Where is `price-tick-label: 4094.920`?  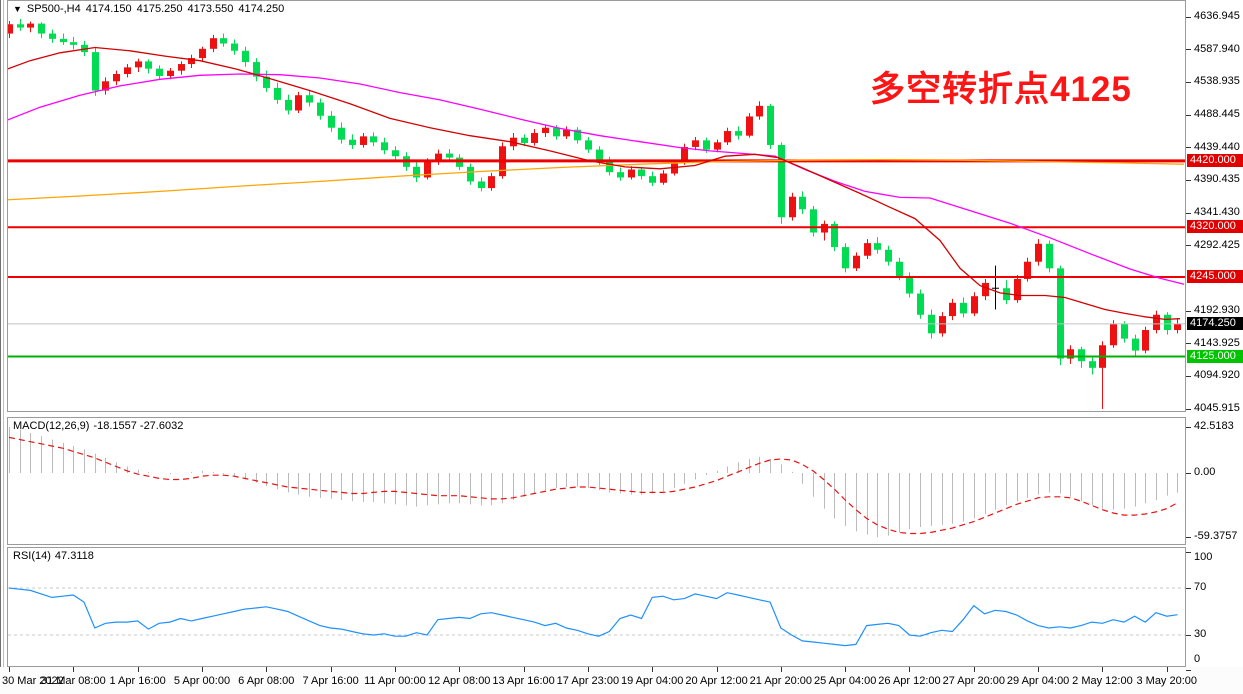 price-tick-label: 4094.920 is located at coordinates (1217, 375).